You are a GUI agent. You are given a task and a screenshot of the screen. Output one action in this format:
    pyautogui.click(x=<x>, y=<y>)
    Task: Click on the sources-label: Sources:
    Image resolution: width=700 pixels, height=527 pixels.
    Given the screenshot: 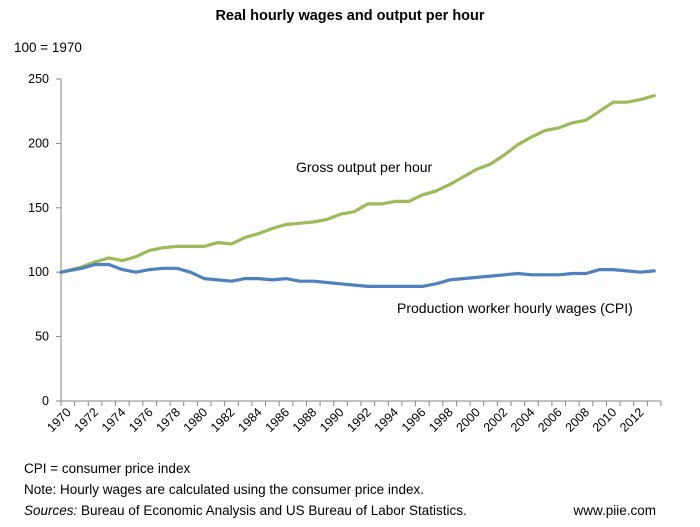 What is the action you would take?
    pyautogui.click(x=51, y=510)
    